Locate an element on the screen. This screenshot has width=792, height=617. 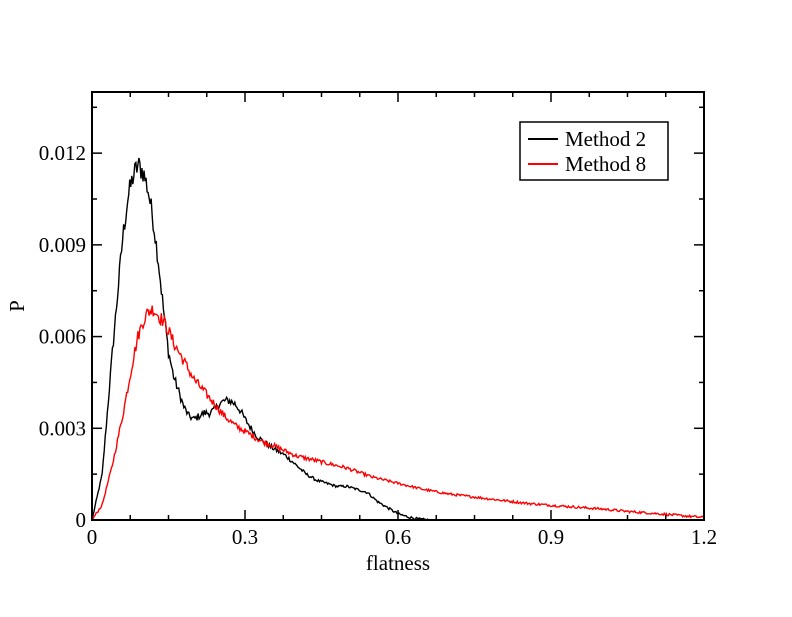
x-tick-label: 0.6 is located at coordinates (398, 537).